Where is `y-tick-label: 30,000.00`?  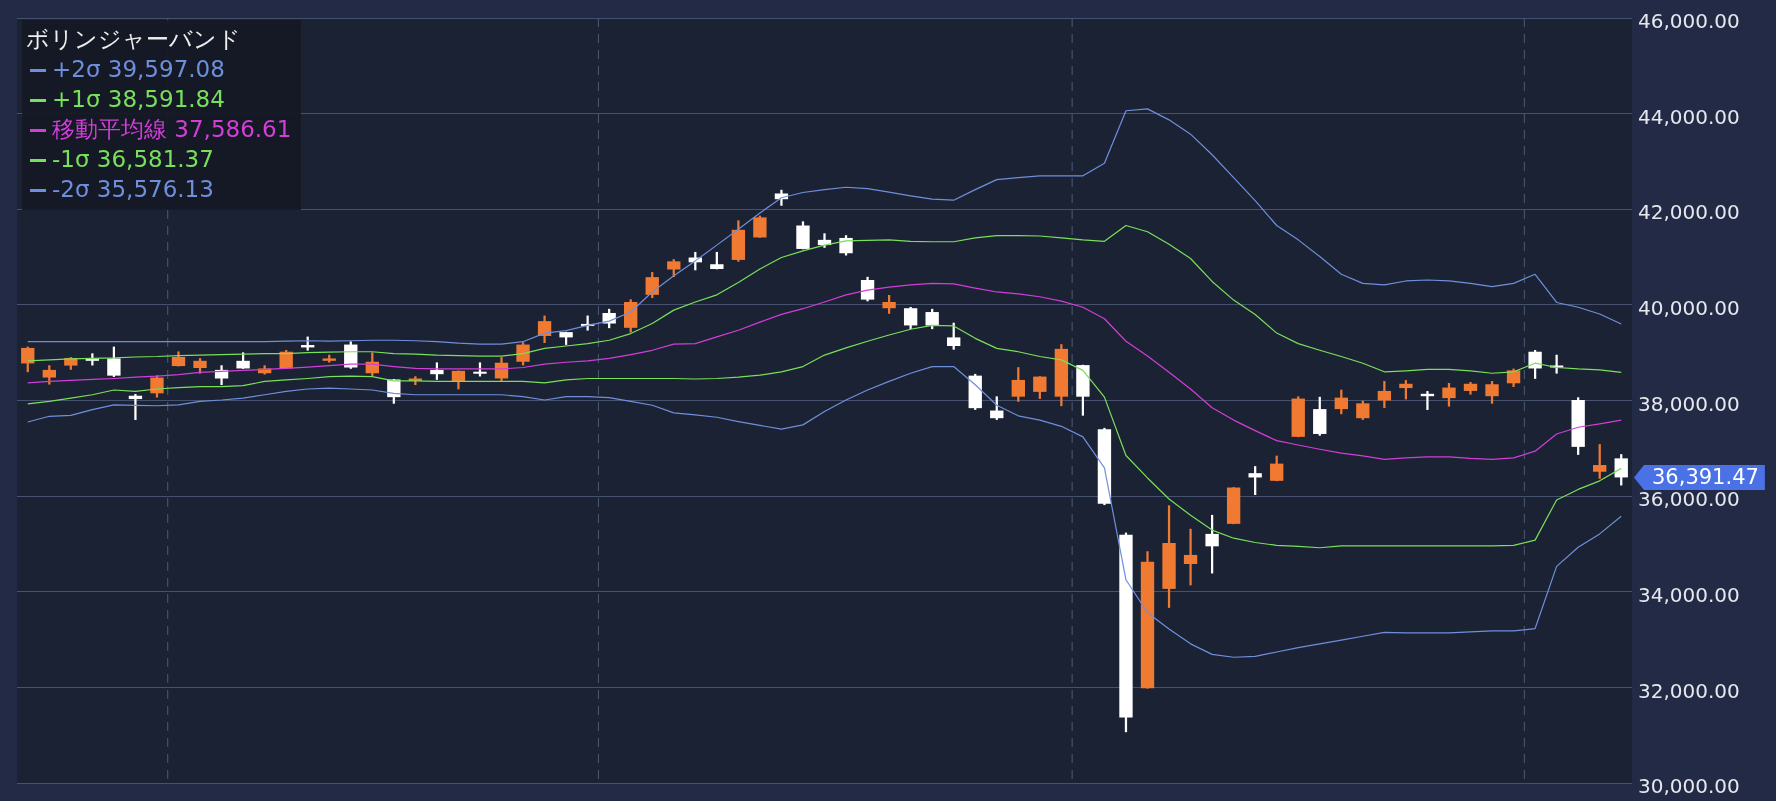 y-tick-label: 30,000.00 is located at coordinates (1689, 786).